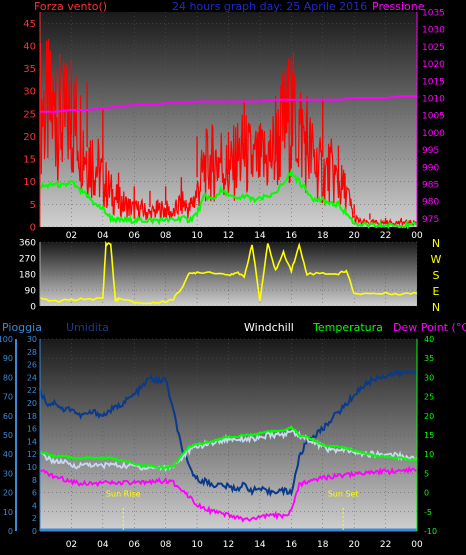 This screenshot has width=466, height=555. Describe the element at coordinates (292, 545) in the screenshot. I see `temperature-hour-tick-label: 16` at that location.